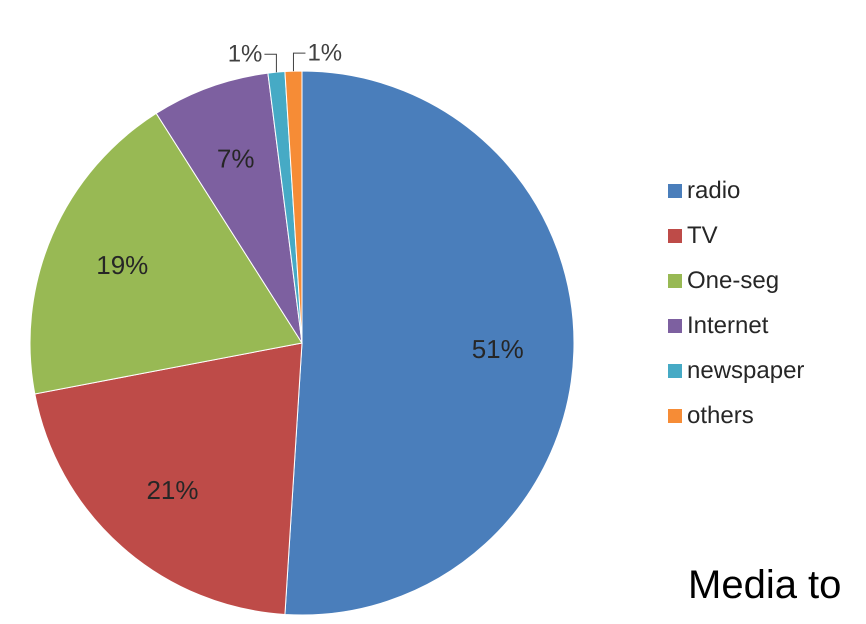 This screenshot has width=866, height=624. I want to click on legend-label: others, so click(720, 416).